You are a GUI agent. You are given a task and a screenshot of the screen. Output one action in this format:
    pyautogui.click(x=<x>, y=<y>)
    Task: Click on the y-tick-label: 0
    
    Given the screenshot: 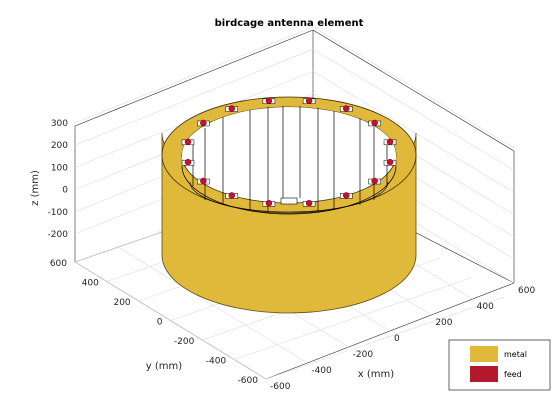 What is the action you would take?
    pyautogui.click(x=160, y=323)
    